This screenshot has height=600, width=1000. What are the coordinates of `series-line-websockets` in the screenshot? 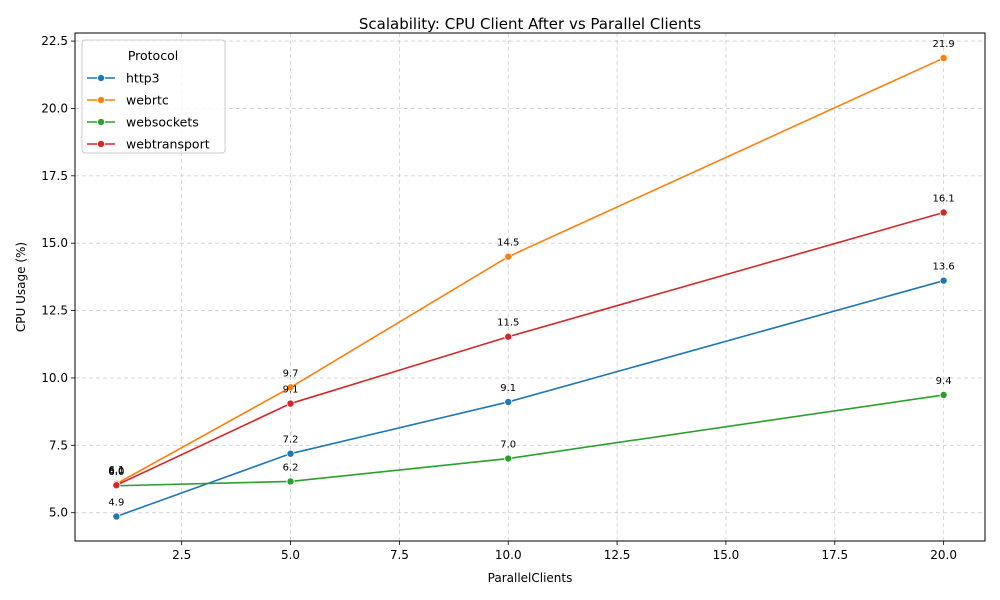 It's located at (530, 440).